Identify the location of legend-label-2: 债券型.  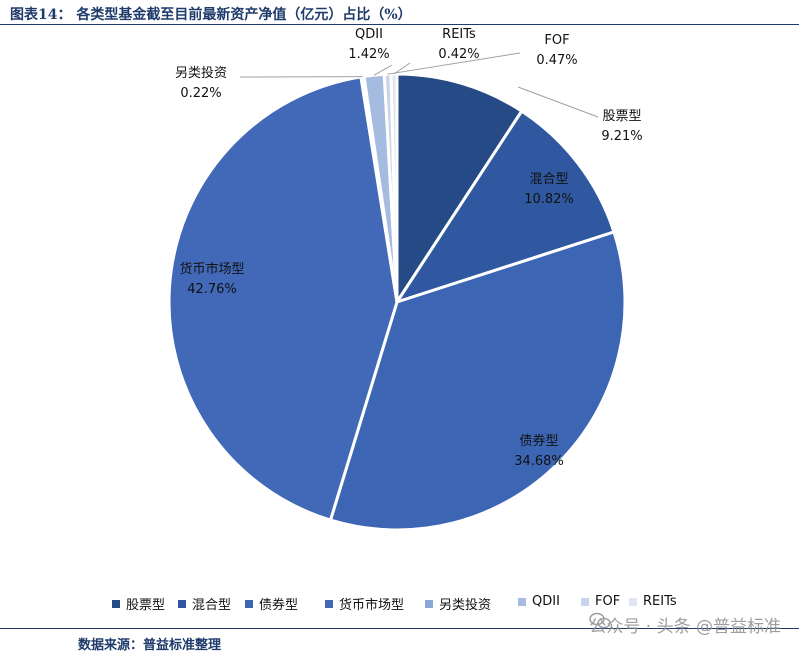
(279, 605).